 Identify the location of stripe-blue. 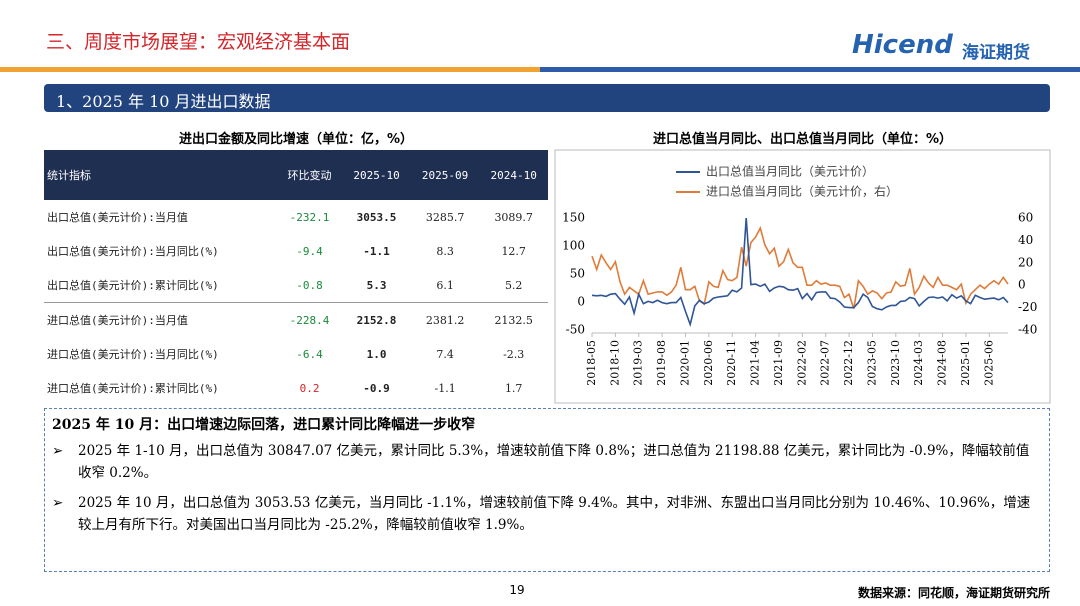
(810, 69).